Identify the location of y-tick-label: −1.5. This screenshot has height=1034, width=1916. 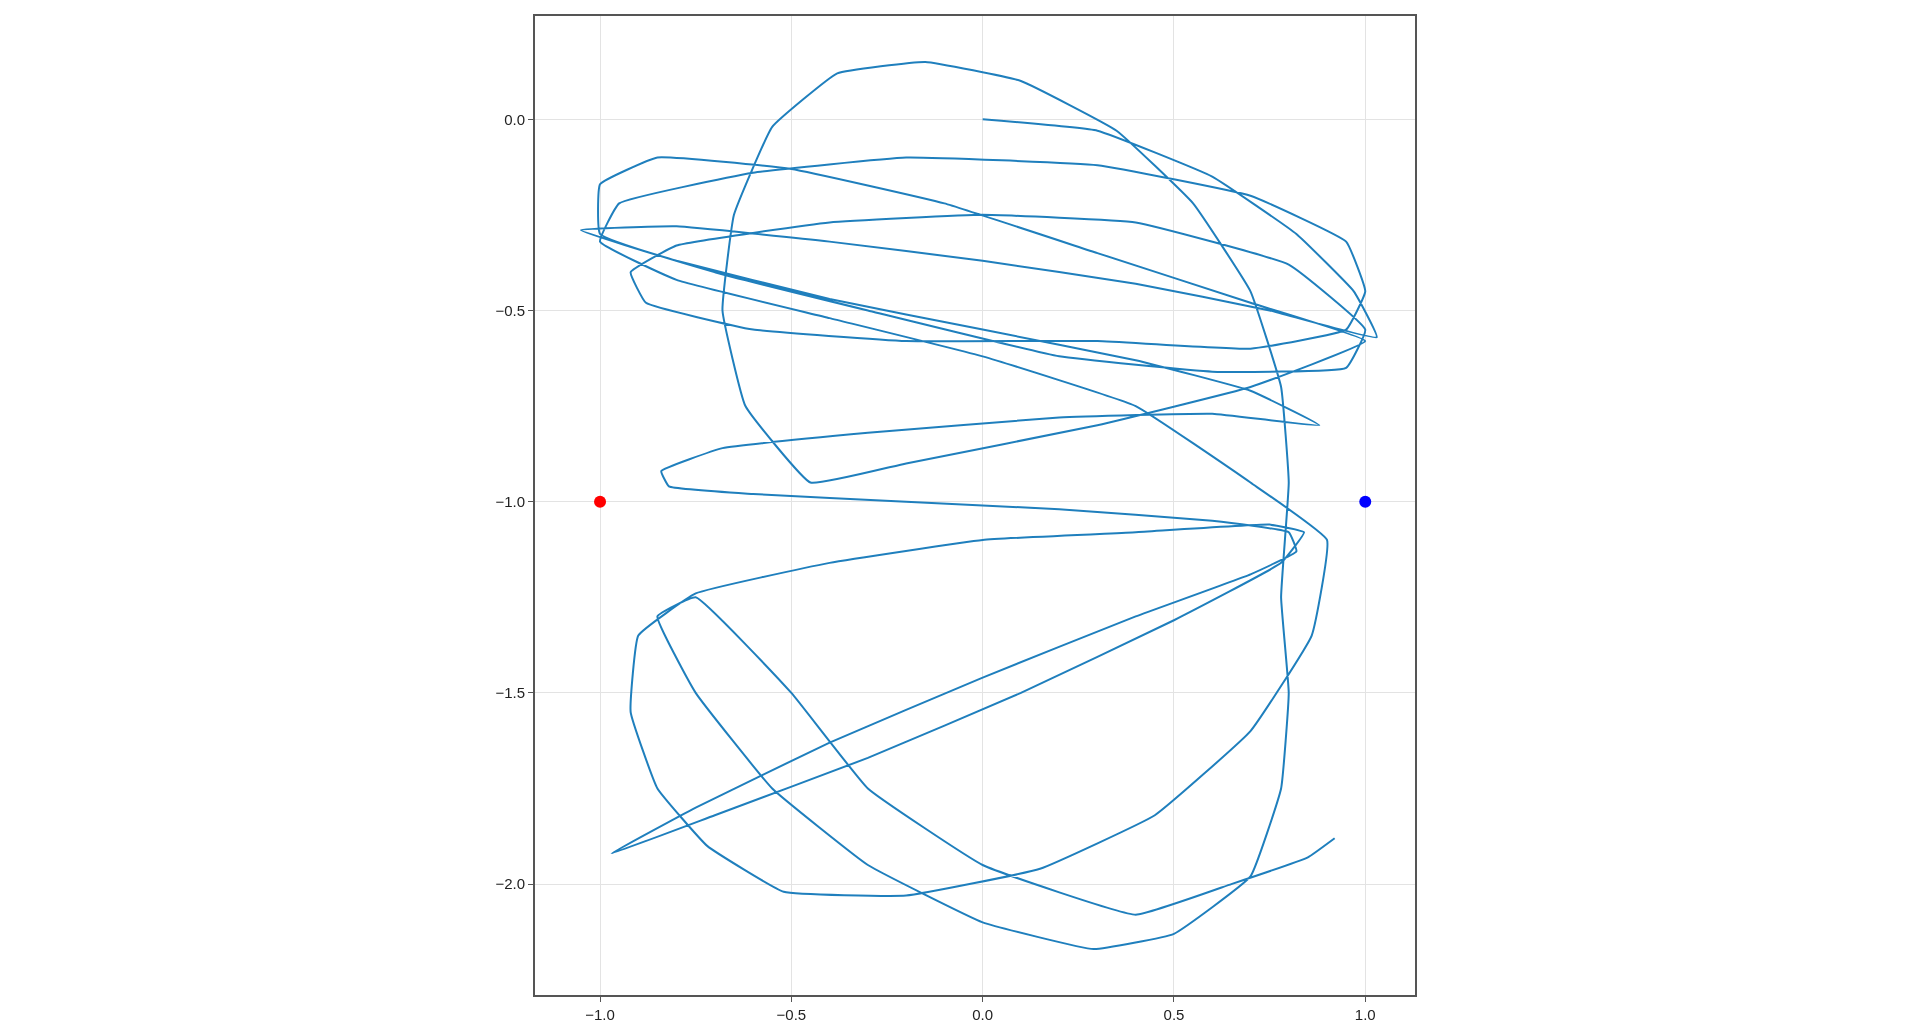
(510, 693).